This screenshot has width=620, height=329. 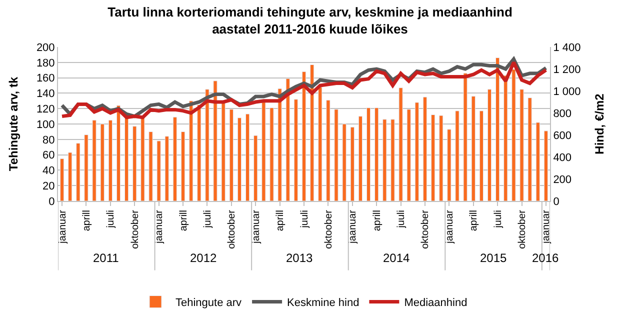 What do you see at coordinates (13, 124) in the screenshot?
I see `y-axis-title: Tehingute arv, tk` at bounding box center [13, 124].